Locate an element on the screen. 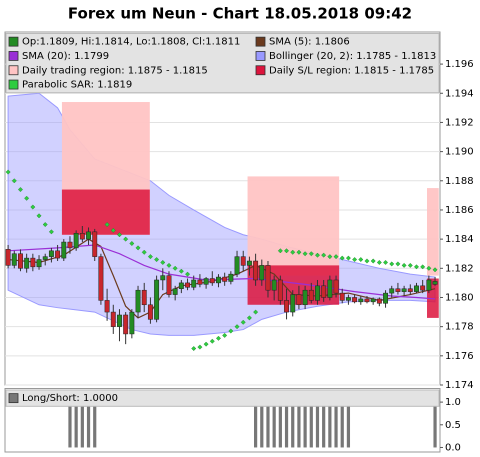  y-tick-label: 1.182 is located at coordinates (459, 268).